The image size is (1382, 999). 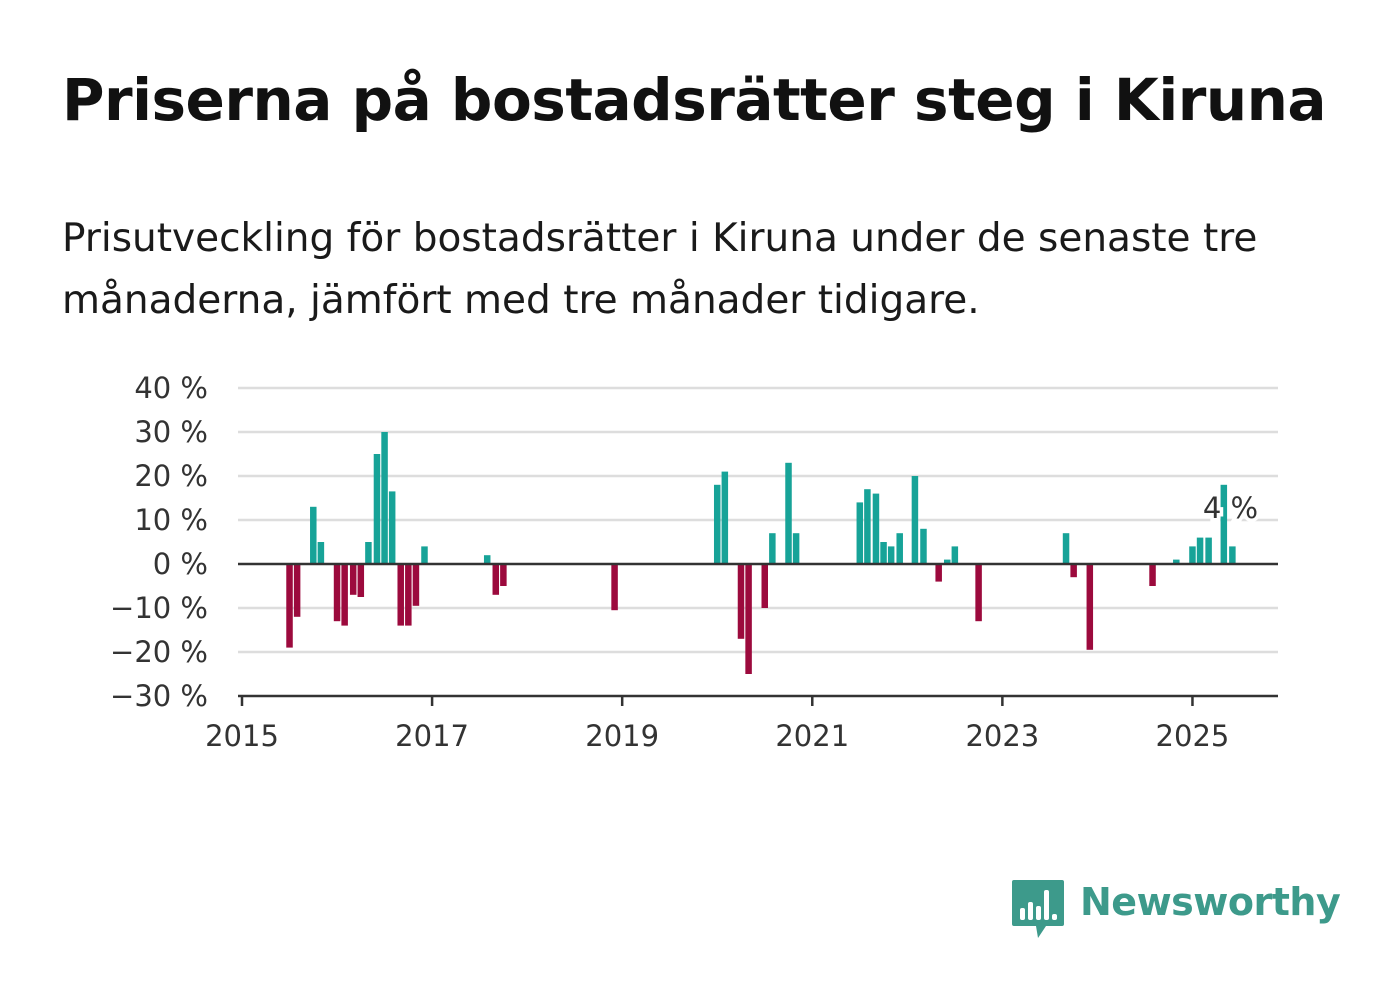 I want to click on y-tick-label: 10 %, so click(x=171, y=520).